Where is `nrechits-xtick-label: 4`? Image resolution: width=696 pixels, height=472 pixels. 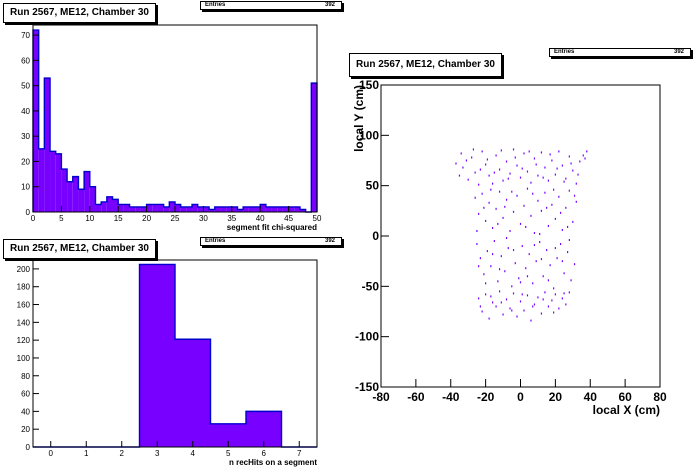
nrechits-xtick-label: 4 is located at coordinates (193, 453).